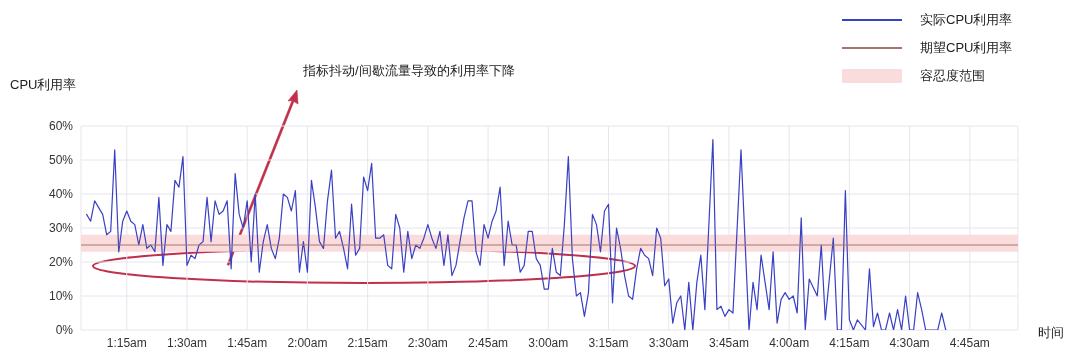 The height and width of the screenshot is (361, 1080). I want to click on y-tick-label: 40%, so click(61, 194).